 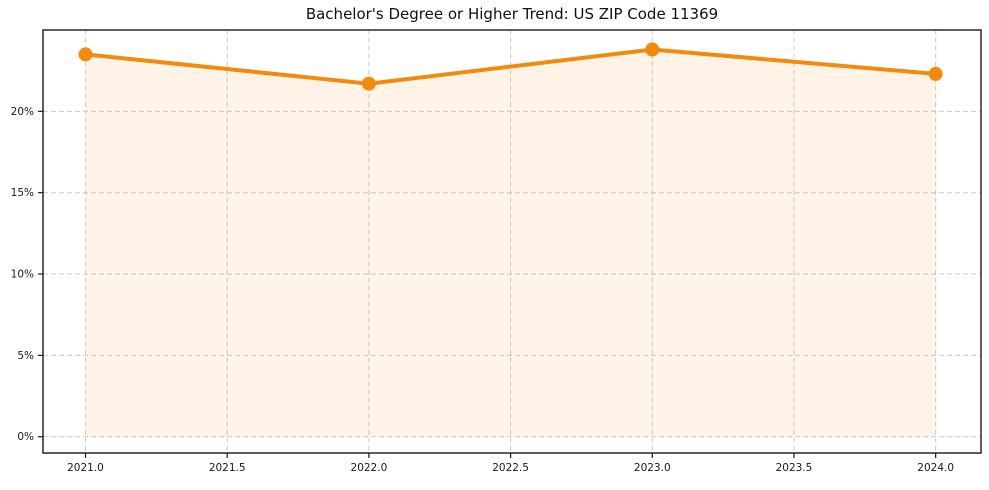 What do you see at coordinates (22, 193) in the screenshot?
I see `y-tick-label: 15%` at bounding box center [22, 193].